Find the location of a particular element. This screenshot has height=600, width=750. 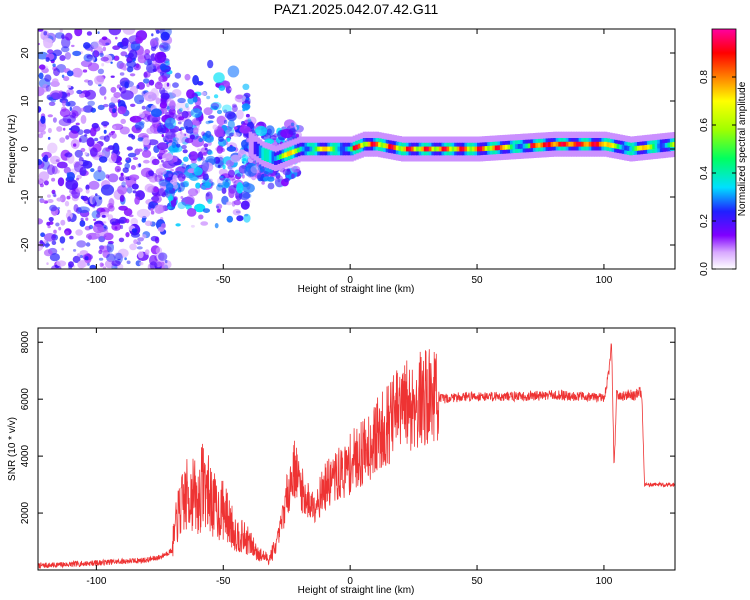

colorbar-ticks: 0.0 0.2 0.4 0.6 0.8 is located at coordinates (717, 173).